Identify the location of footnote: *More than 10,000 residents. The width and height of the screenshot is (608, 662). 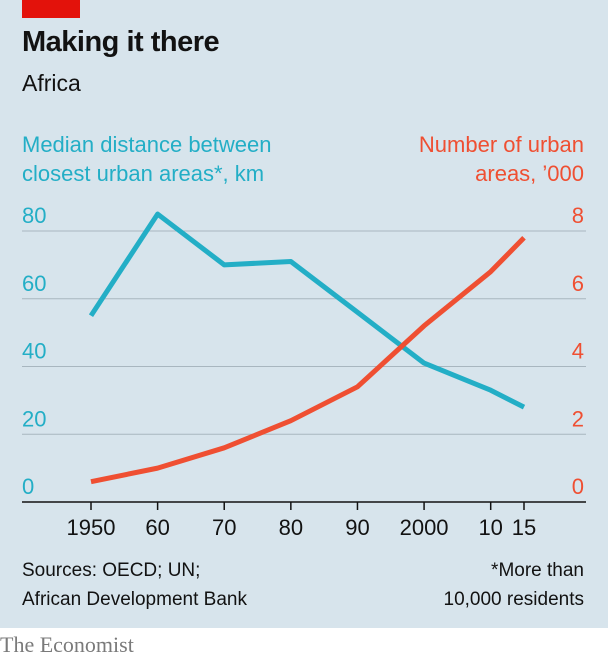
(514, 585).